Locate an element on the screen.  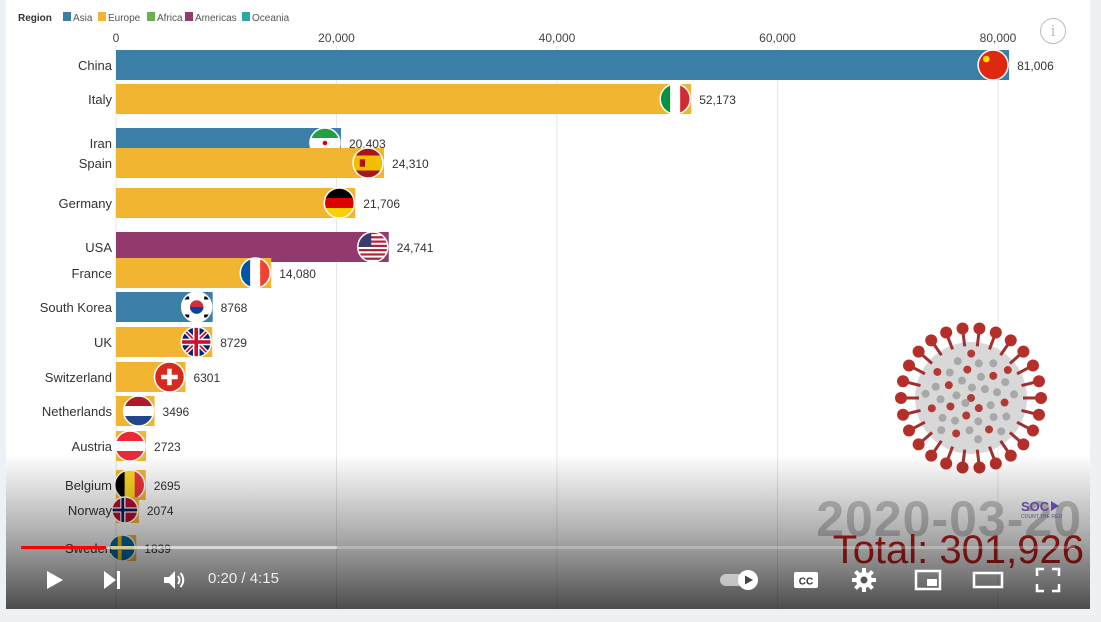
play-button is located at coordinates (54, 580).